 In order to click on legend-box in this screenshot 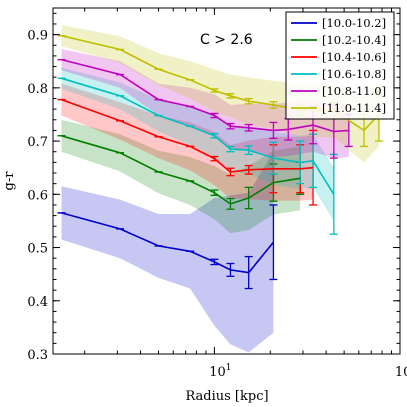, I will do `click(340, 65)`.